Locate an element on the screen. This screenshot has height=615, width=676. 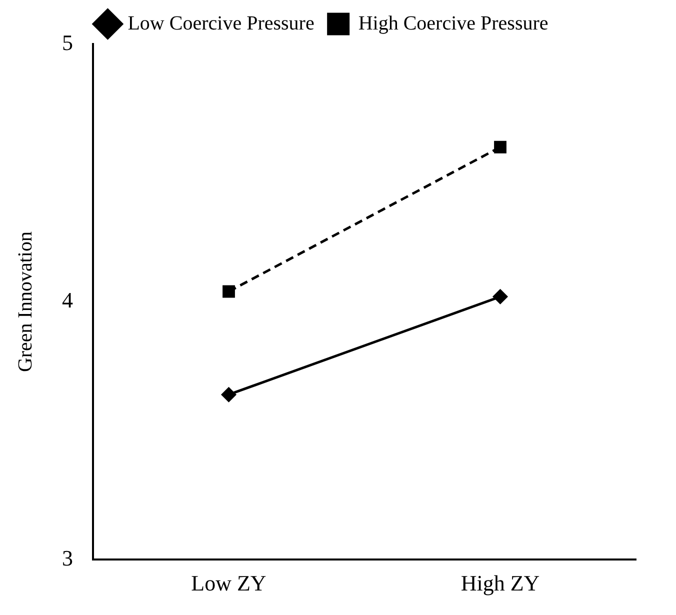
y-tick-label: 4 is located at coordinates (67, 300).